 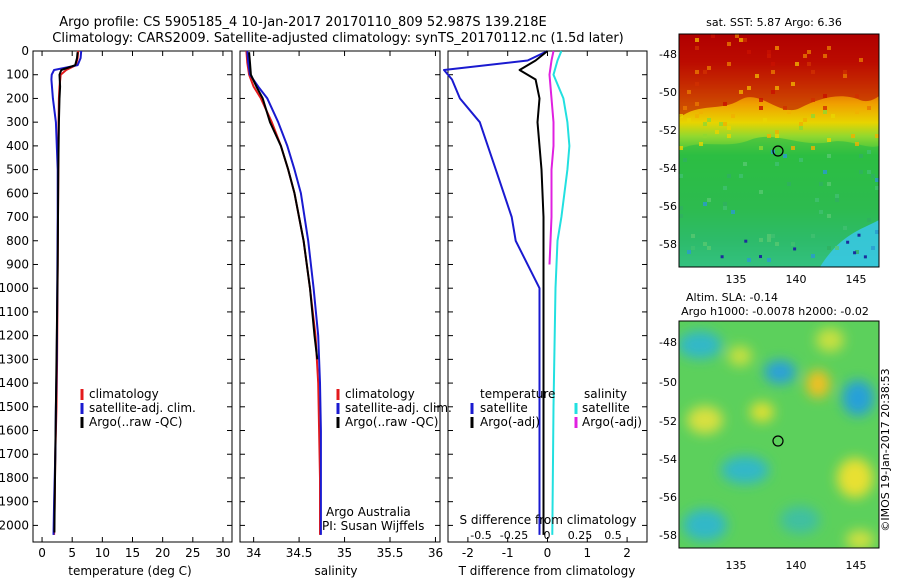 I want to click on sst-ytick: -58, so click(x=668, y=244).